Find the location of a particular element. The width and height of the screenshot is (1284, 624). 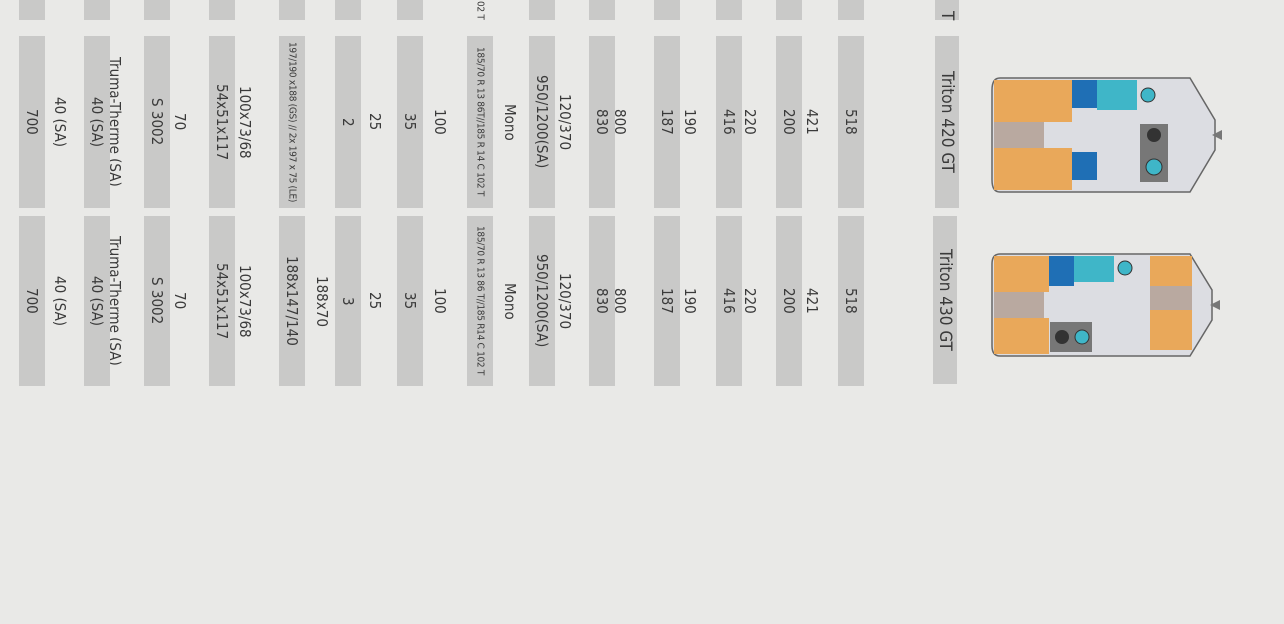

table-cell: 188x70 is located at coordinates (322, 301).